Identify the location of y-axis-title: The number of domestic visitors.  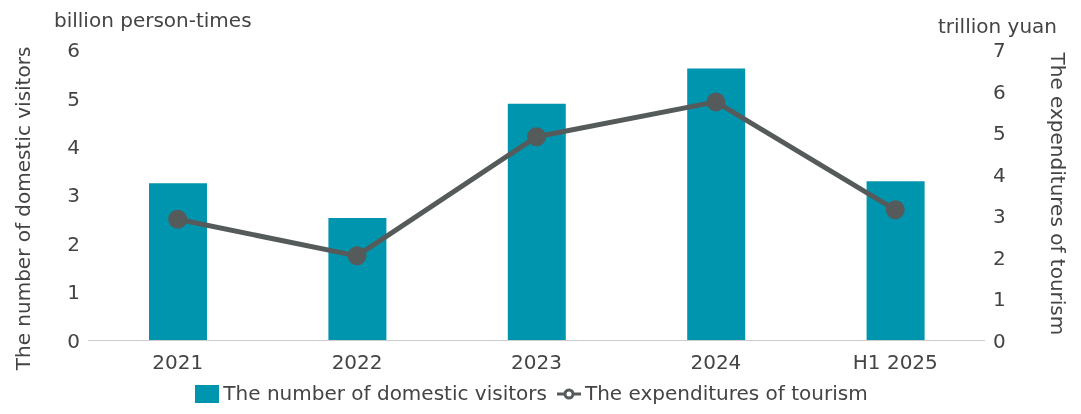
(23, 209).